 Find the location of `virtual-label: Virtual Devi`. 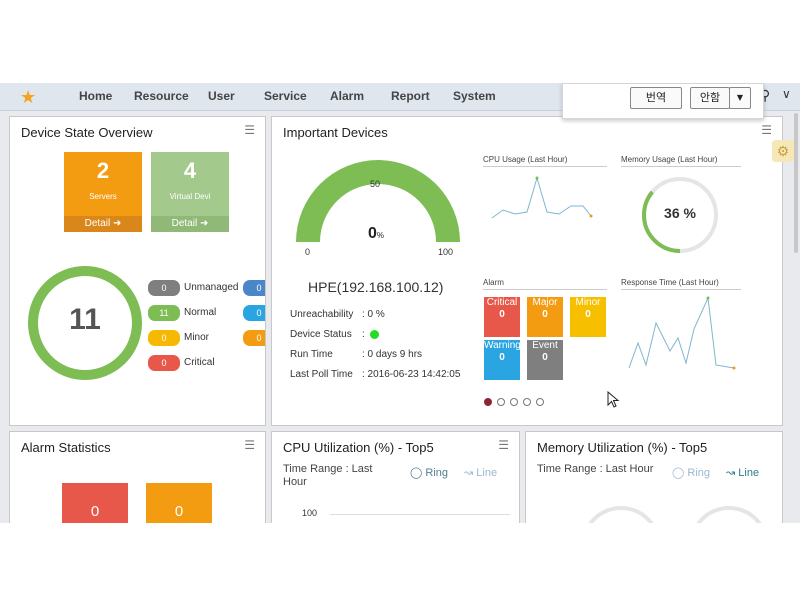

virtual-label: Virtual Devi is located at coordinates (190, 196).